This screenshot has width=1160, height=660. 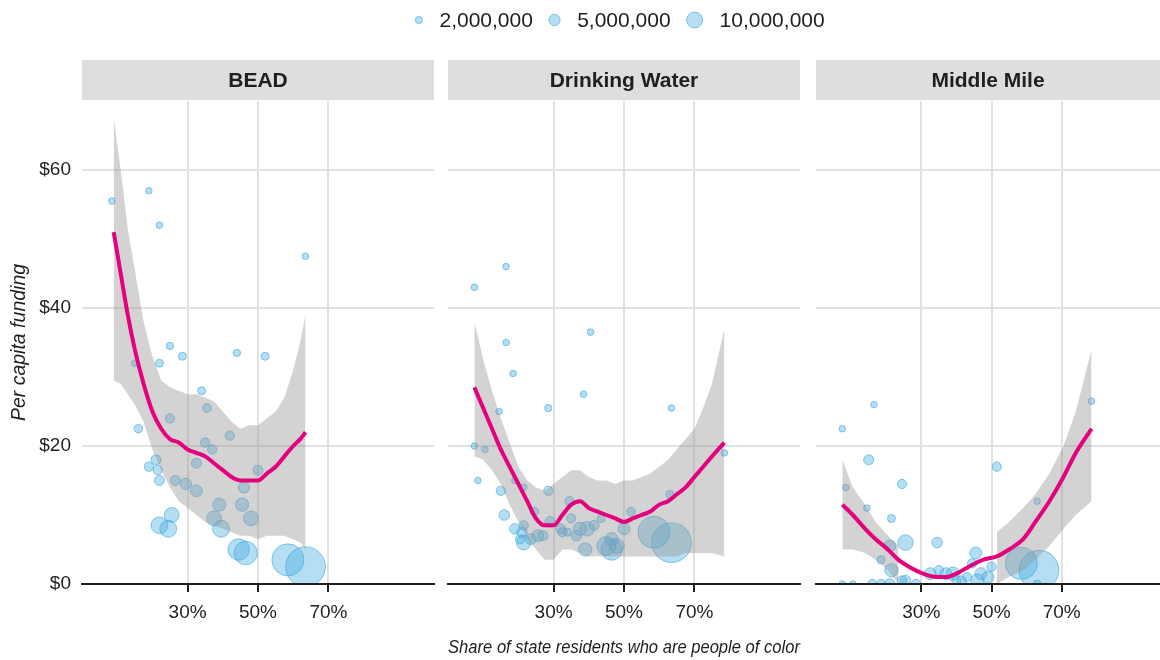 I want to click on y-tick-label: $60, so click(x=55, y=169).